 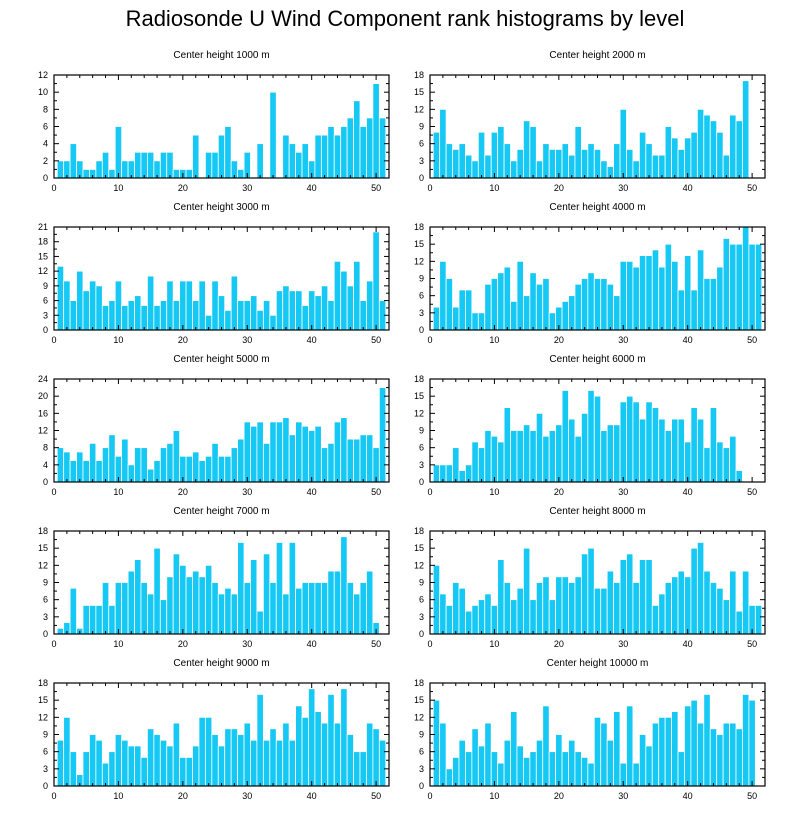 What do you see at coordinates (43, 92) in the screenshot?
I see `y-tick-label: 10` at bounding box center [43, 92].